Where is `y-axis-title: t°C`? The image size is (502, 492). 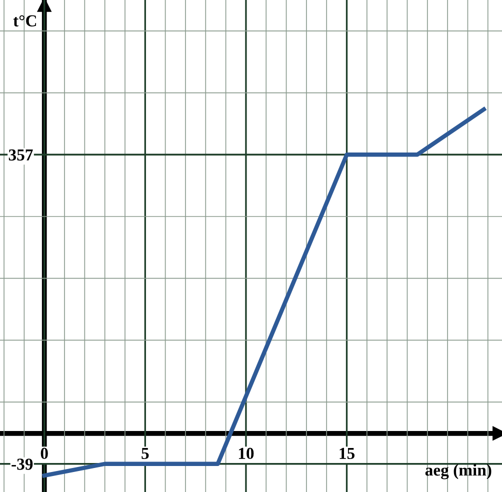 y-axis-title: t°C is located at coordinates (24, 20).